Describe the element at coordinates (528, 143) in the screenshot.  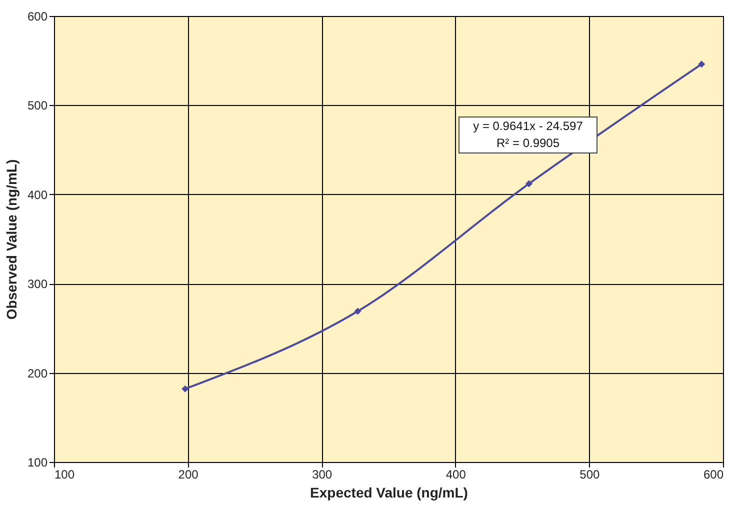
I see `annotation: R² = 0.9905` at that location.